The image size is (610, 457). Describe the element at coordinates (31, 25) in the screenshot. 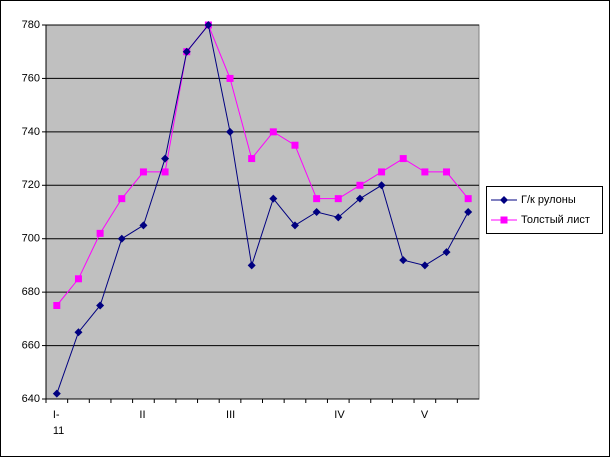

I see `y-tick-label: 780` at that location.